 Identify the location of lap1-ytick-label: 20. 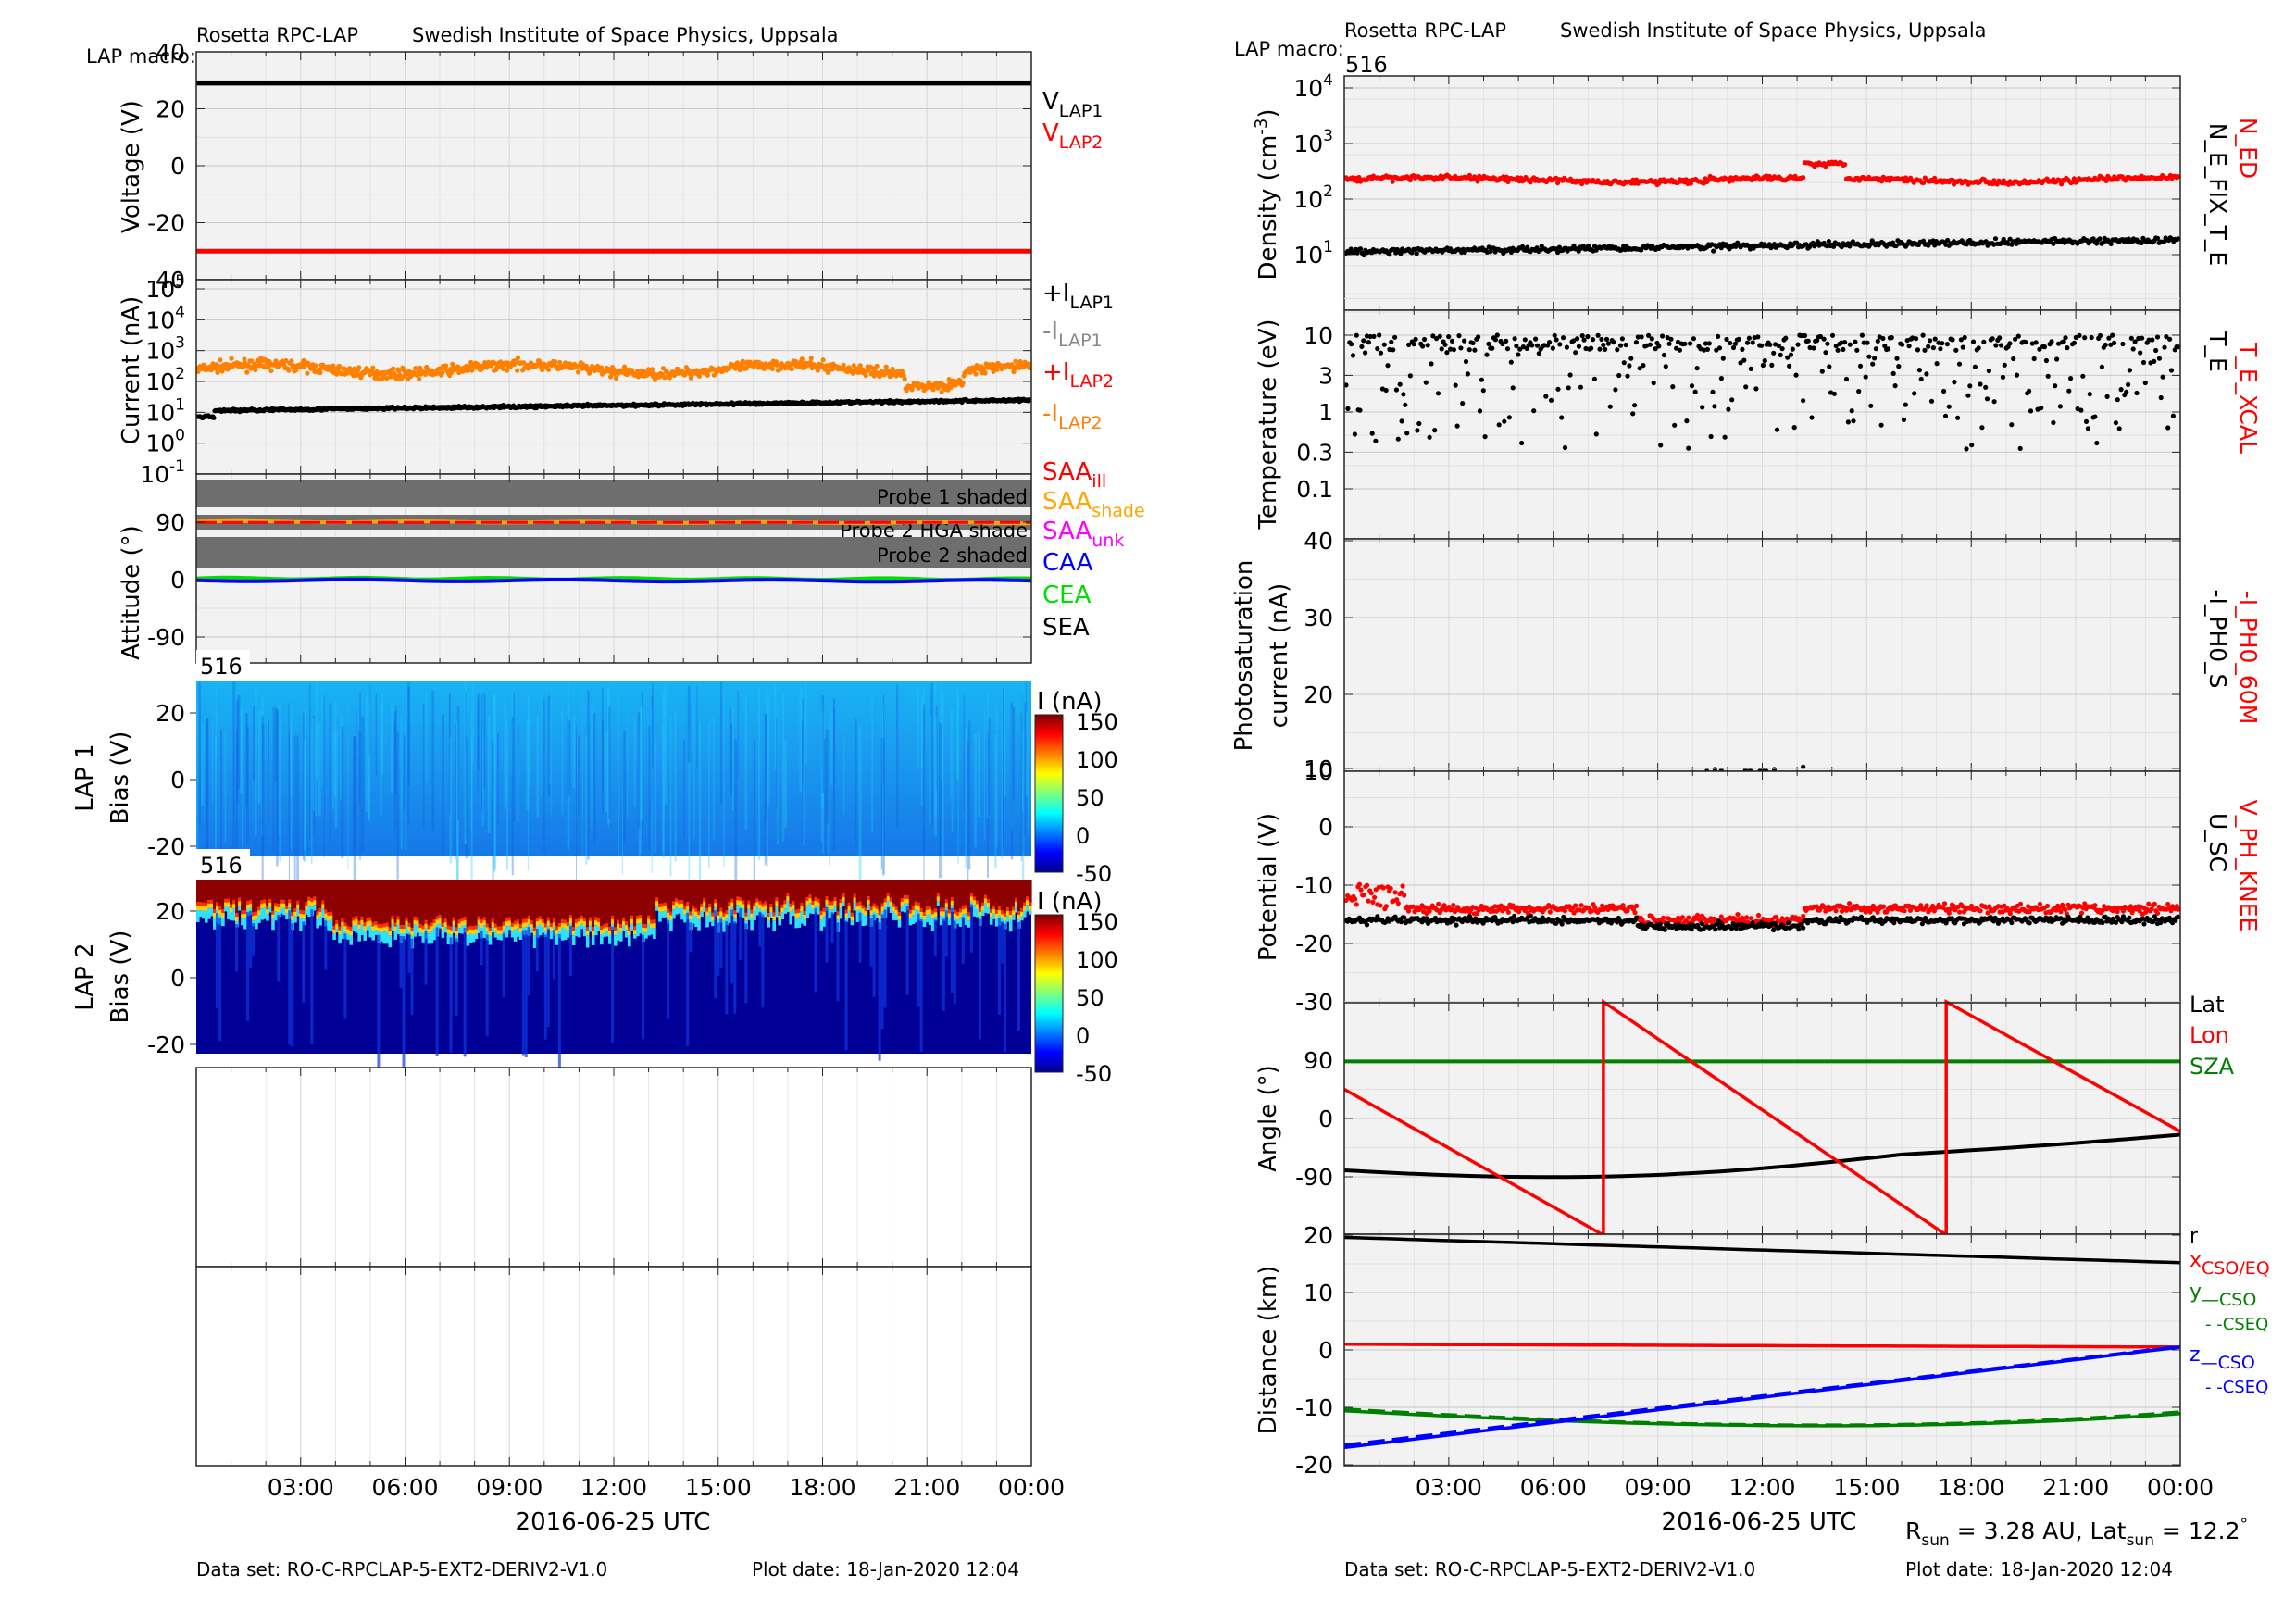
(170, 713).